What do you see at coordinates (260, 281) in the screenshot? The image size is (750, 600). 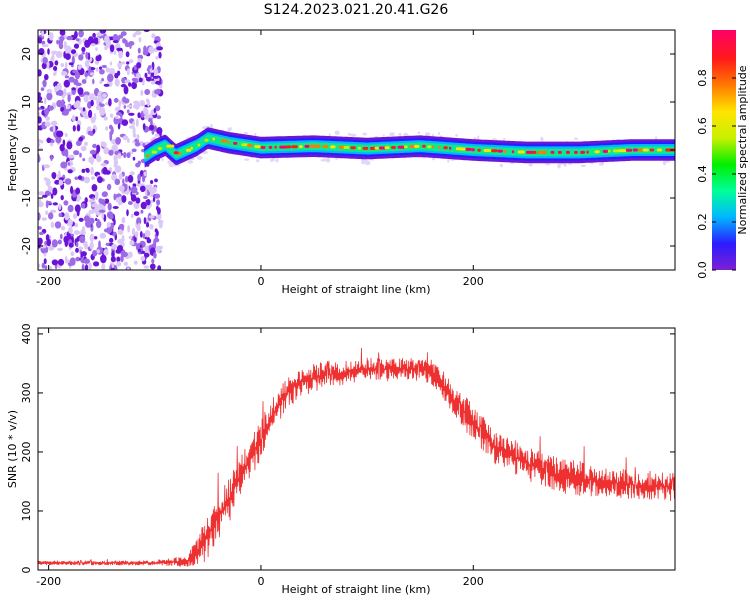 I see `x-tick-label: 0` at bounding box center [260, 281].